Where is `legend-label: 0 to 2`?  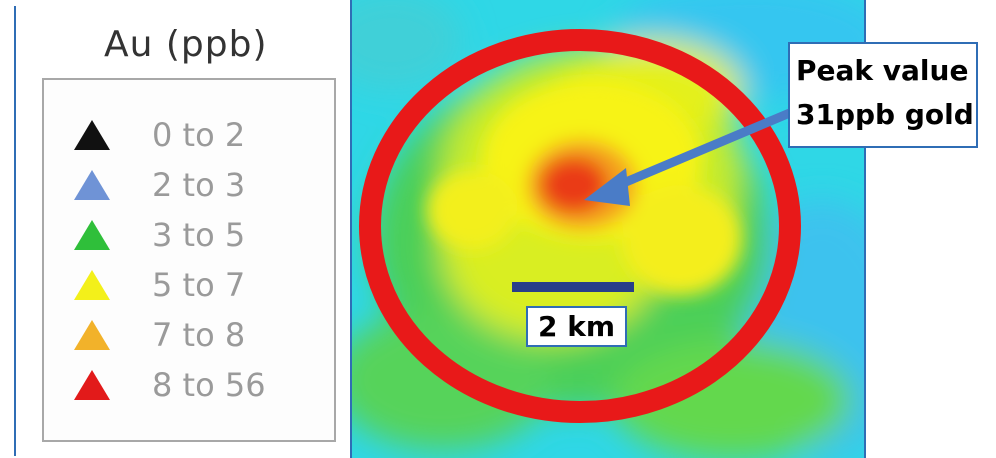
legend-label: 0 to 2 is located at coordinates (199, 135).